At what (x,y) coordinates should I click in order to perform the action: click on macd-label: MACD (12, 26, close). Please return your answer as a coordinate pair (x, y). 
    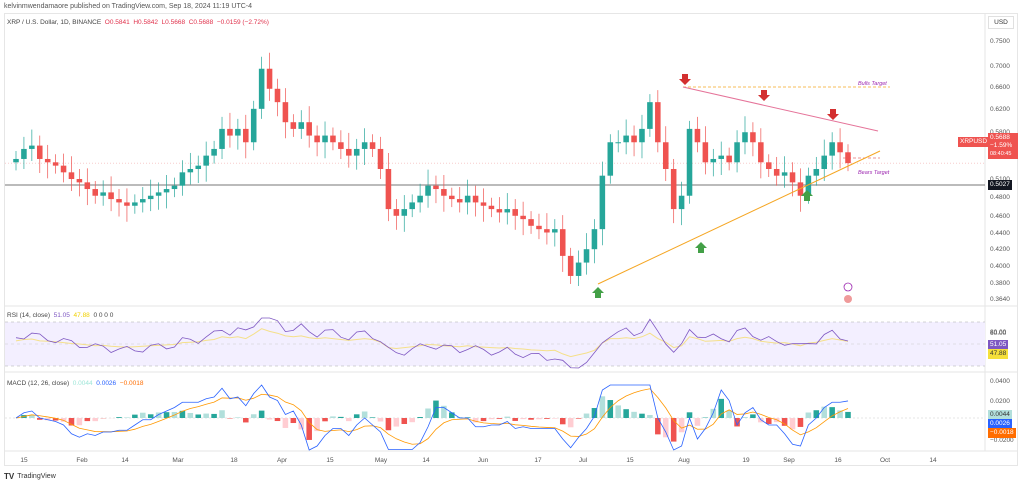
    Looking at the image, I should click on (38, 383).